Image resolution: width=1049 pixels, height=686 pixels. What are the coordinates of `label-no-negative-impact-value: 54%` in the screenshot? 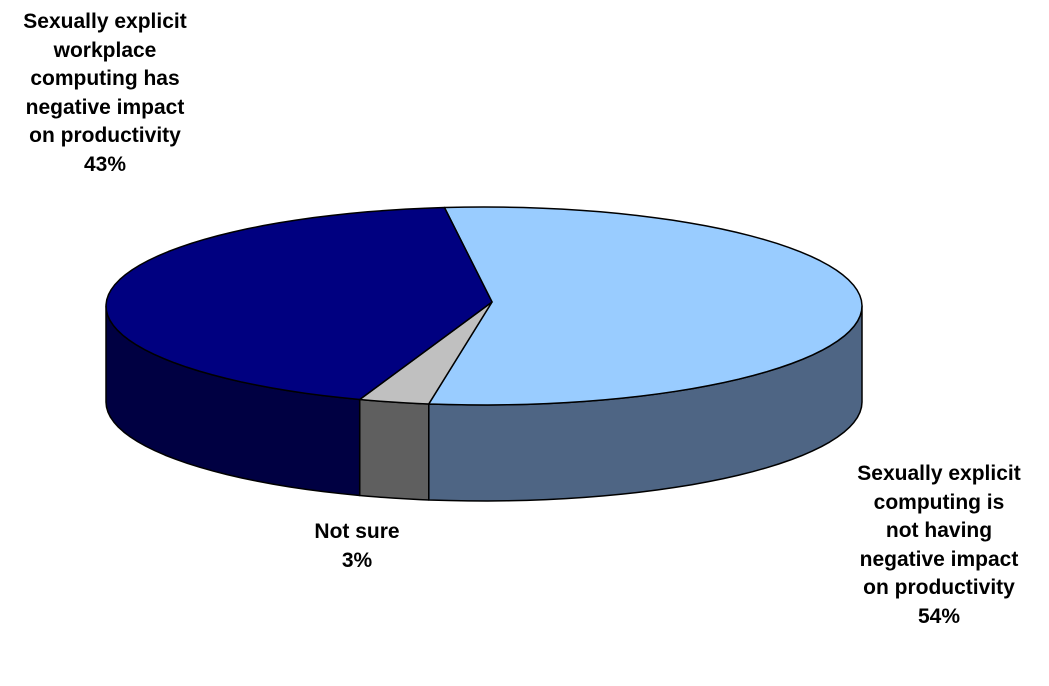 It's located at (939, 616).